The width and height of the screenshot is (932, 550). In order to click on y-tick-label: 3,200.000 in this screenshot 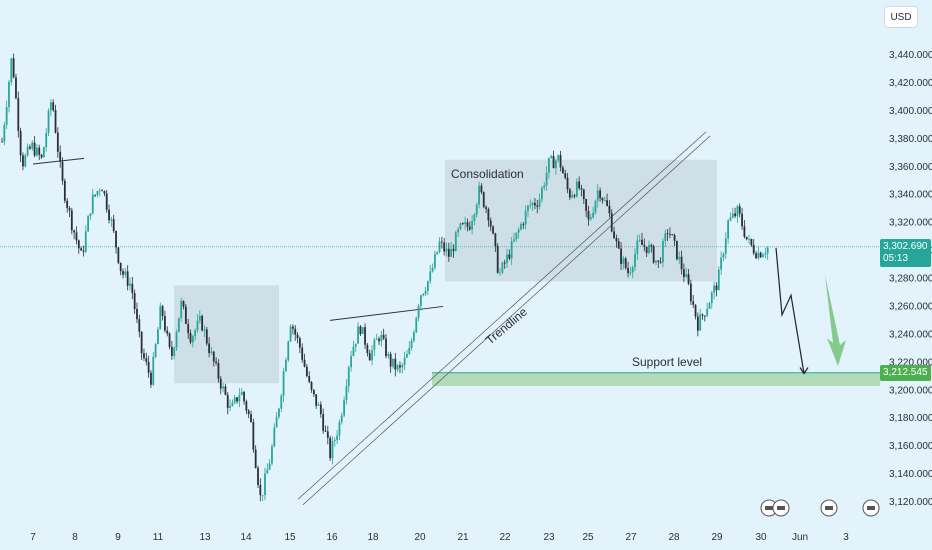, I will do `click(910, 390)`.